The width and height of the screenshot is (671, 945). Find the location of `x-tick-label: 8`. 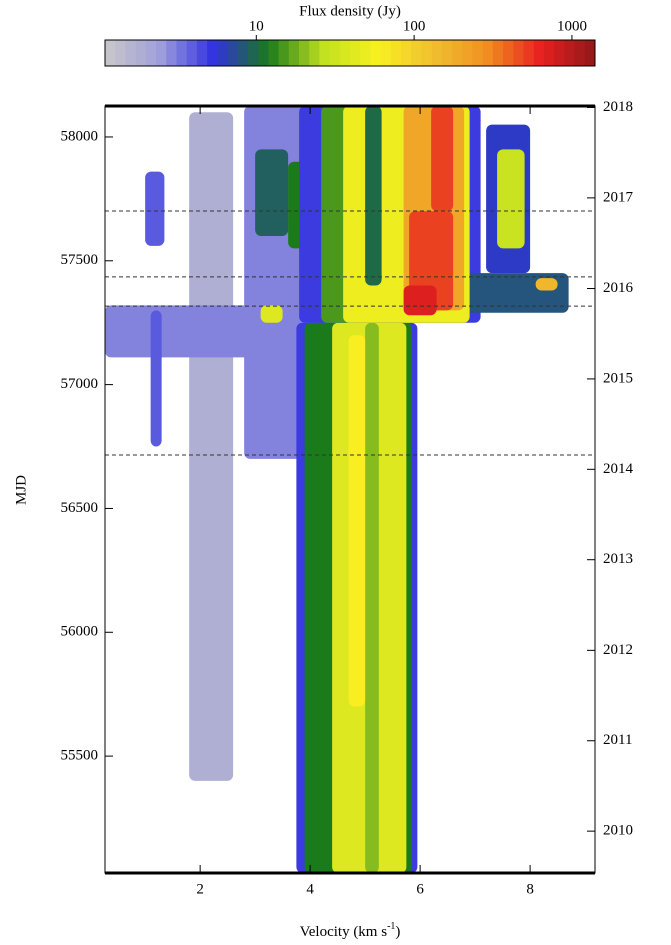

x-tick-label: 8 is located at coordinates (530, 889).